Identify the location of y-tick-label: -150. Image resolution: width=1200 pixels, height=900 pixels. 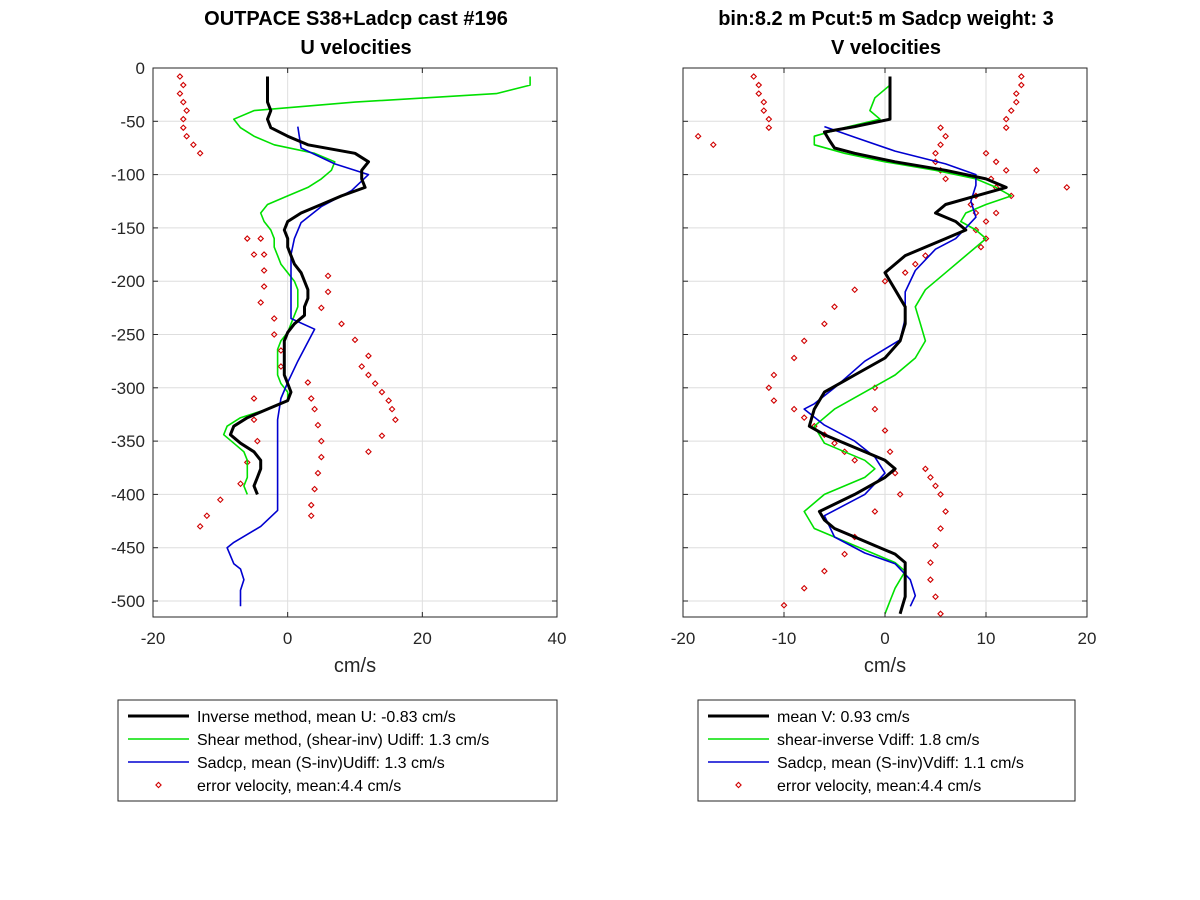
(128, 228).